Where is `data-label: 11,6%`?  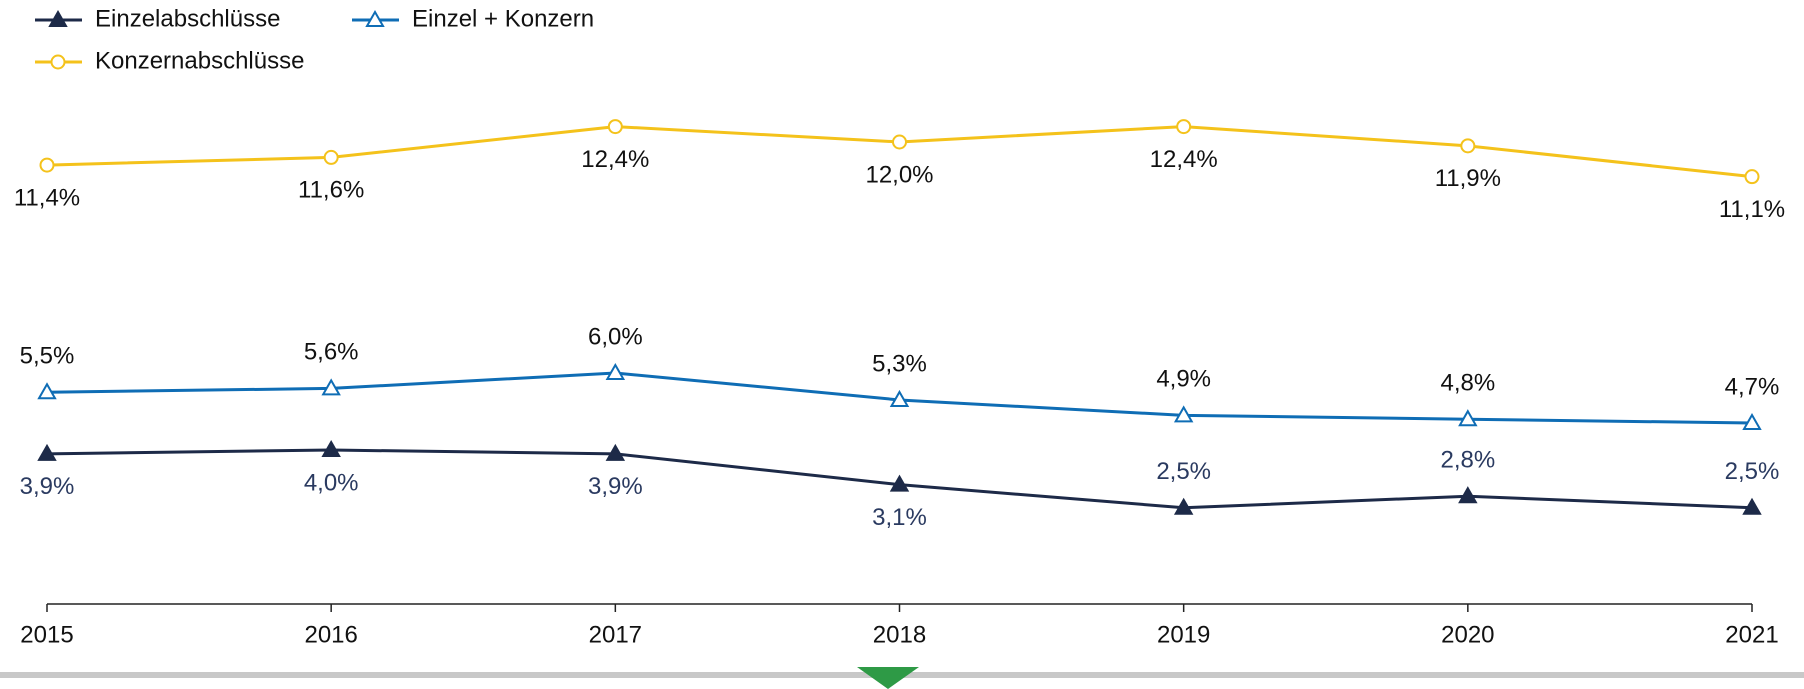 data-label: 11,6% is located at coordinates (331, 190).